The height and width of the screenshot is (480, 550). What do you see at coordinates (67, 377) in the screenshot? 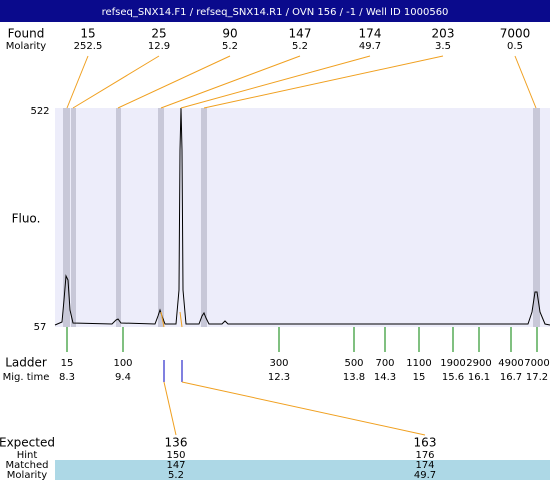
I see `mig-time: 8.3` at bounding box center [67, 377].